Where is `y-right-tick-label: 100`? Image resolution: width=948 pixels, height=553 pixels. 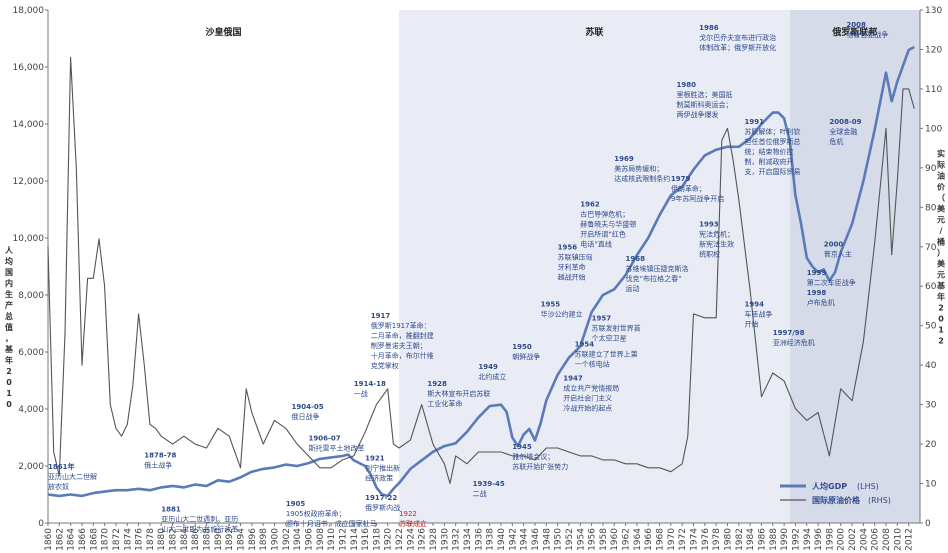
y-right-tick-label: 100 is located at coordinates (933, 129).